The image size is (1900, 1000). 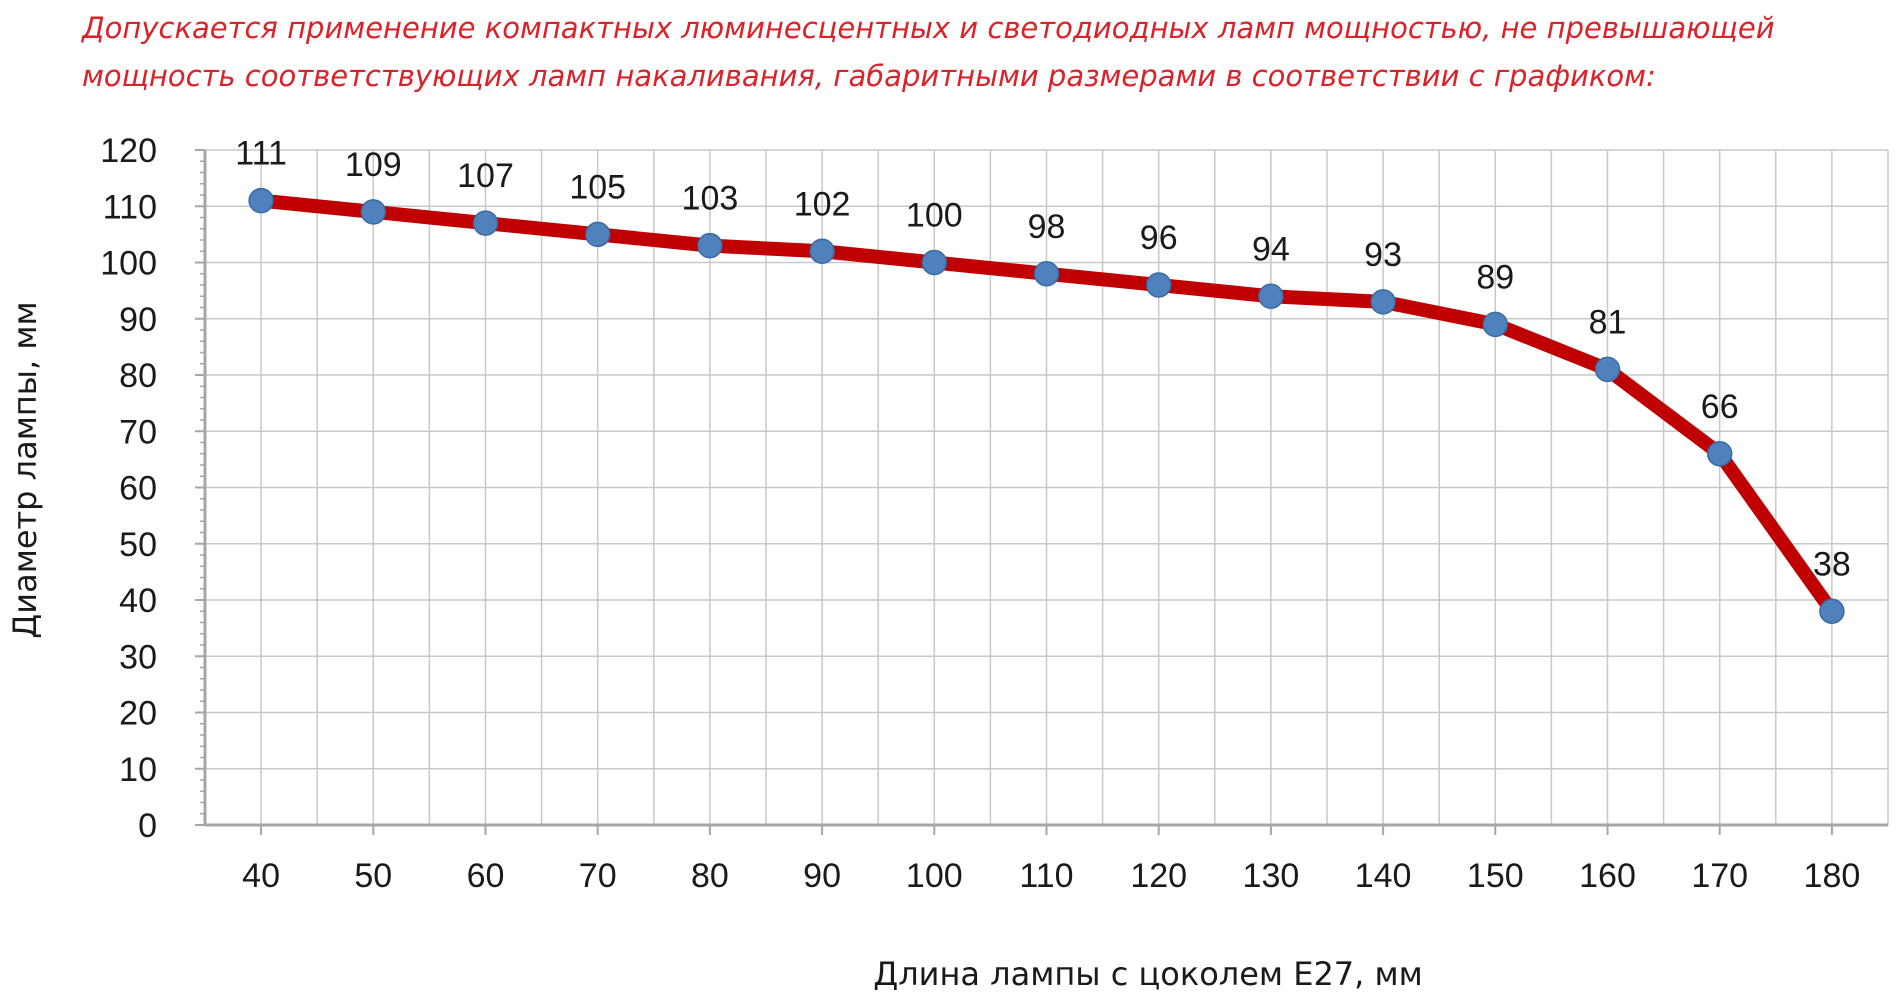 I want to click on x-tick-label: 90, so click(x=822, y=876).